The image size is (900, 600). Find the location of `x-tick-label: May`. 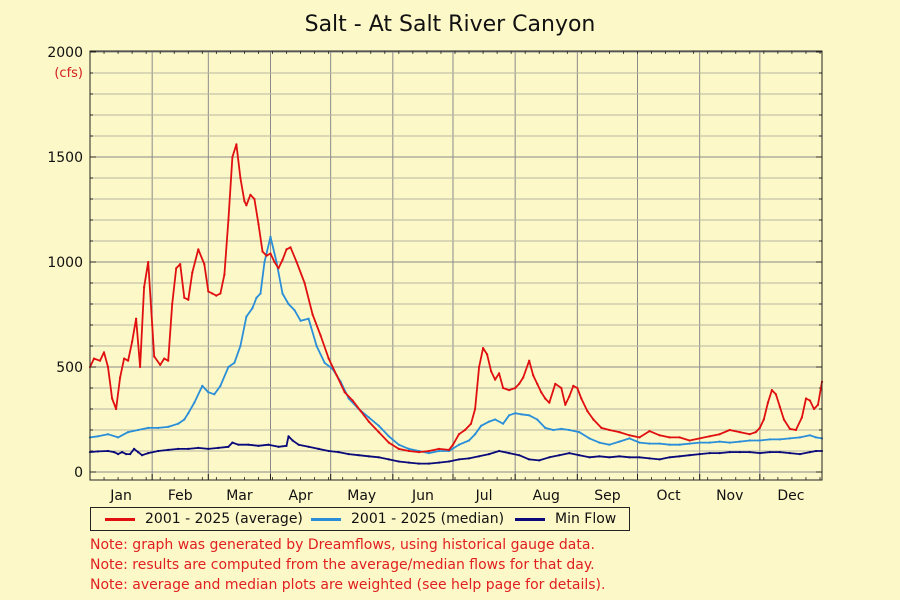

x-tick-label: May is located at coordinates (361, 496).